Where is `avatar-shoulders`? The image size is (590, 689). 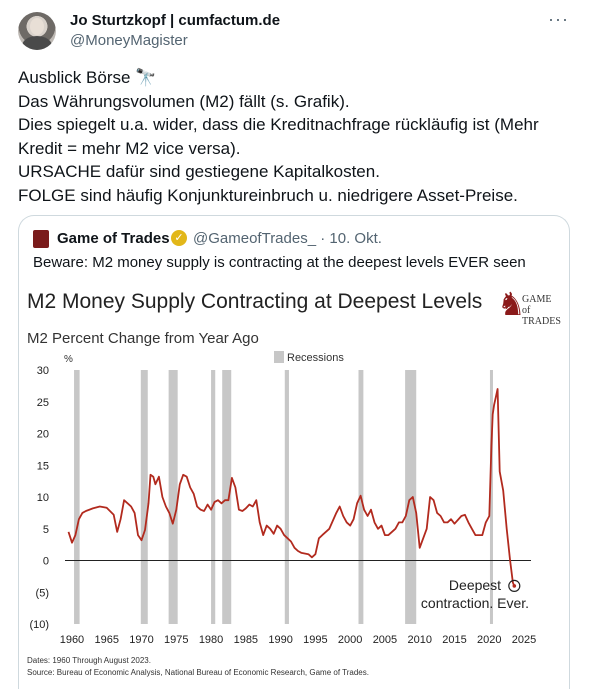 avatar-shoulders is located at coordinates (37, 43).